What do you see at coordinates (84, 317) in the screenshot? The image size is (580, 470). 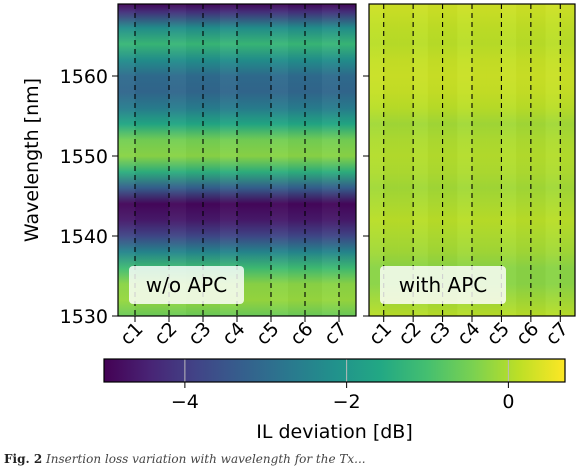 I see `y-tick-label-1530: 1530` at bounding box center [84, 317].